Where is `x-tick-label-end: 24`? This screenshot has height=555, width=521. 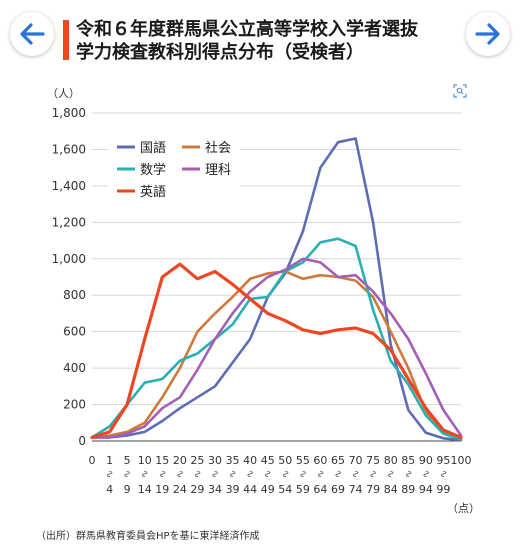 x-tick-label-end: 24 is located at coordinates (180, 489).